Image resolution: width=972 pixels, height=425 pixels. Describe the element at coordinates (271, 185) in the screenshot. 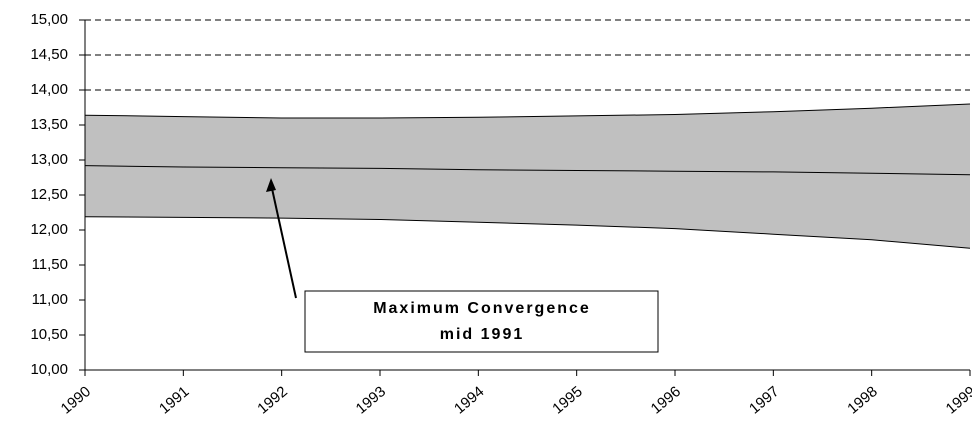

I see `arrow-head` at that location.